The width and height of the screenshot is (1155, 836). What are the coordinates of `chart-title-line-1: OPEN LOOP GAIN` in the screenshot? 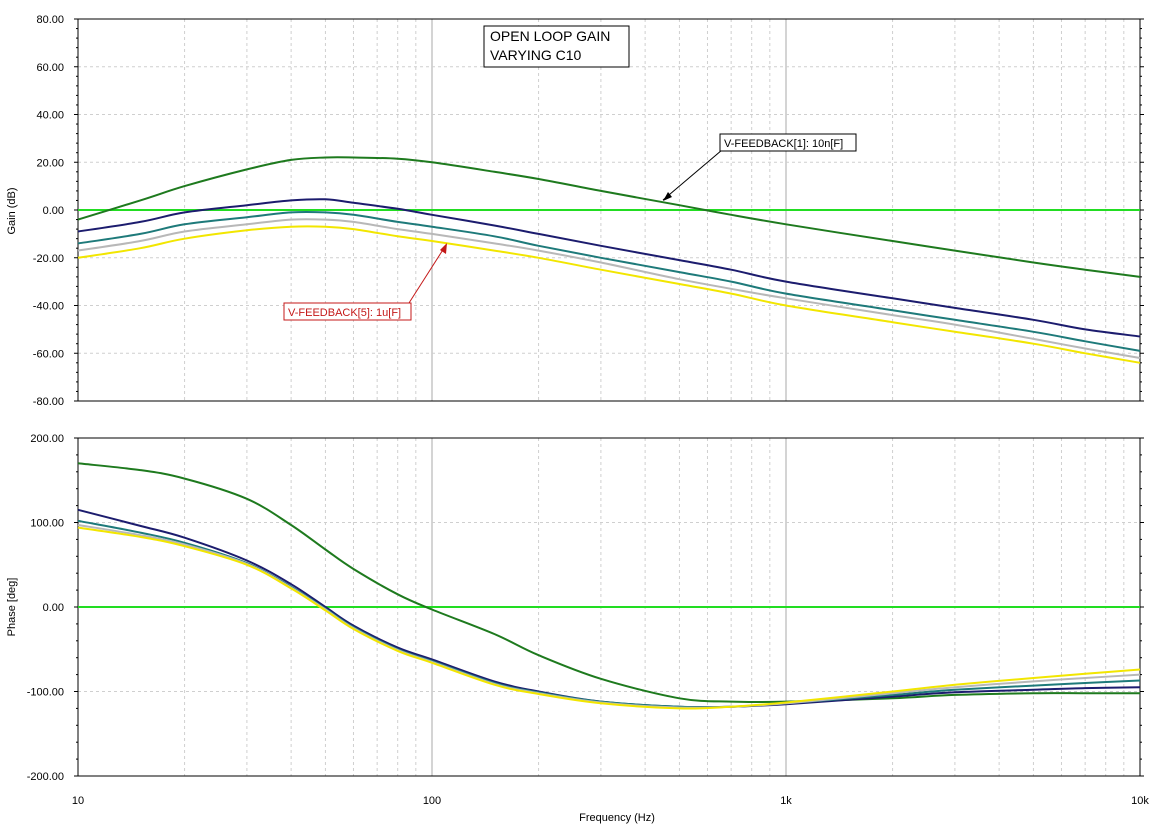 It's located at (550, 36).